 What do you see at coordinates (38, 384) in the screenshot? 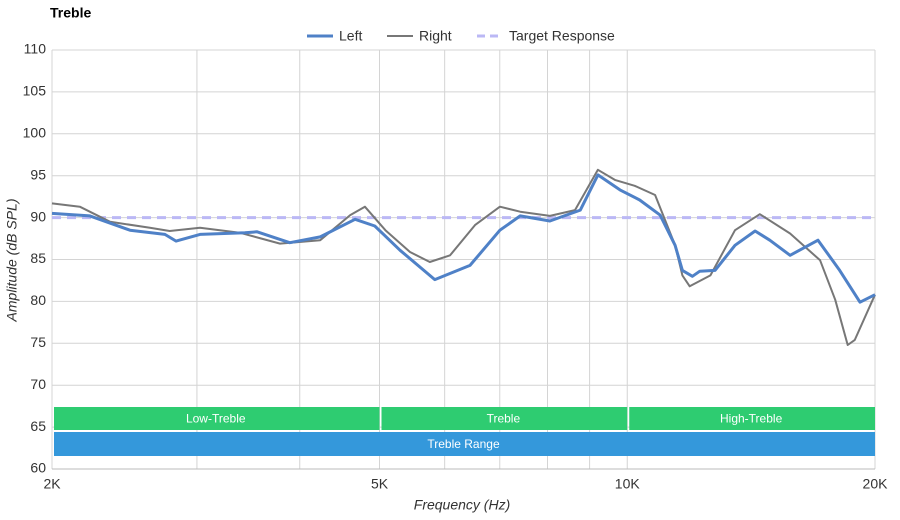
I see `y-tick-label: 70` at bounding box center [38, 384].